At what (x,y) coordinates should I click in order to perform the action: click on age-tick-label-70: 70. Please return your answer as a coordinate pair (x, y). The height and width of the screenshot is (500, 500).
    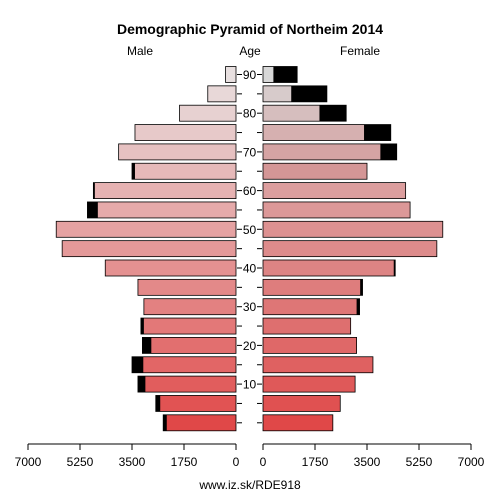
    Looking at the image, I should click on (250, 152).